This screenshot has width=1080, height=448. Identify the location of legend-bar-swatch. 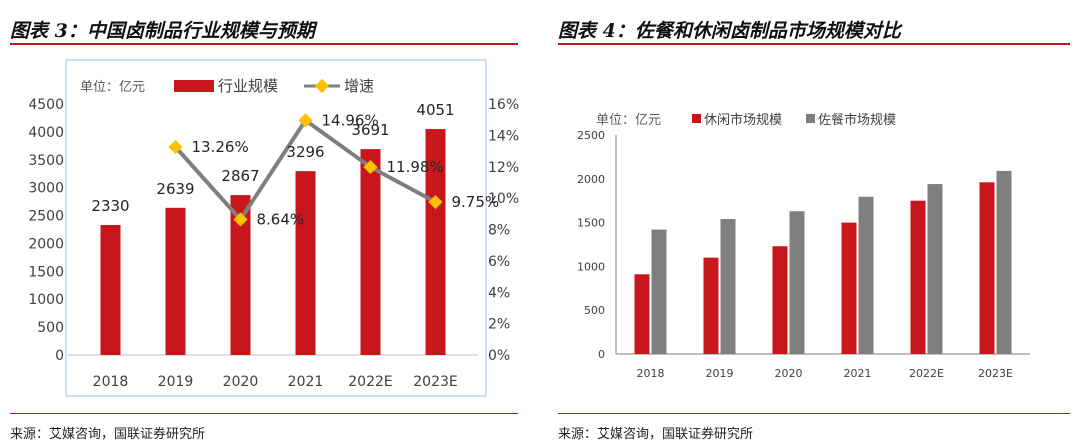
(194, 86).